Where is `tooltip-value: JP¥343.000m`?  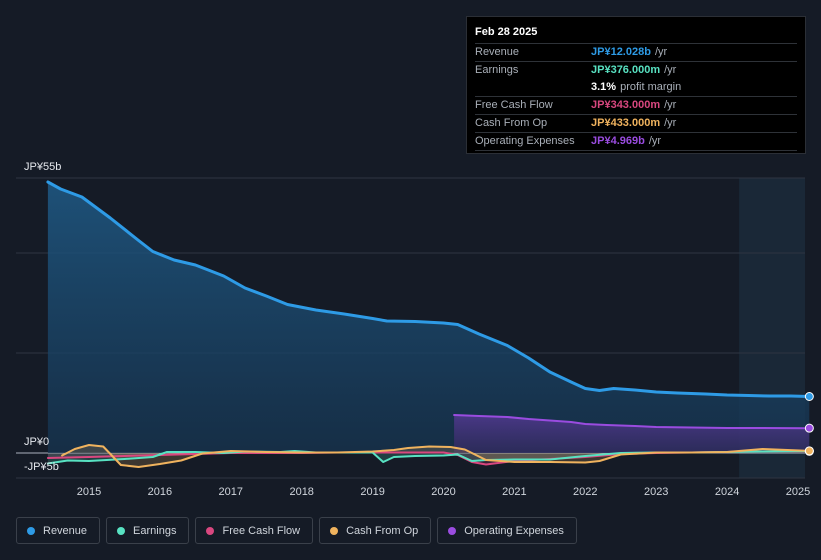
tooltip-value: JP¥343.000m is located at coordinates (626, 105).